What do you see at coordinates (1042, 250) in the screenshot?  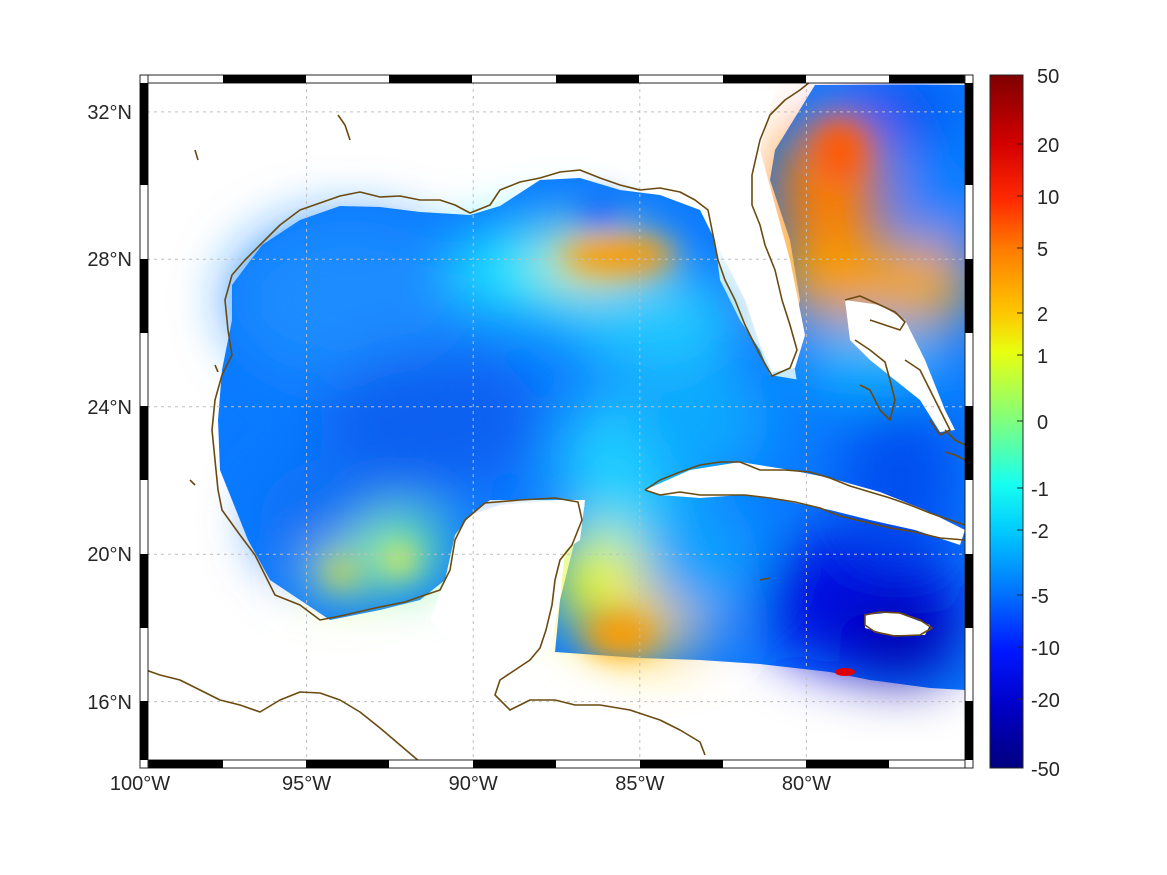 I see `colorbar-label-5: 5` at bounding box center [1042, 250].